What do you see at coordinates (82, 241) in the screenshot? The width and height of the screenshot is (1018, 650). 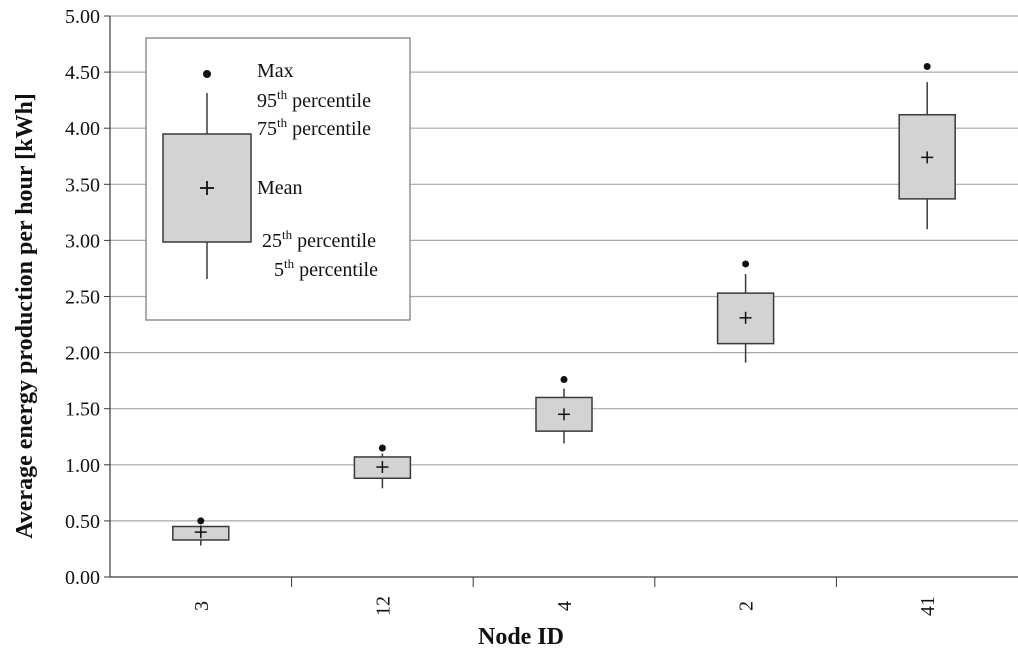 I see `y-tick-label: 3.00` at bounding box center [82, 241].